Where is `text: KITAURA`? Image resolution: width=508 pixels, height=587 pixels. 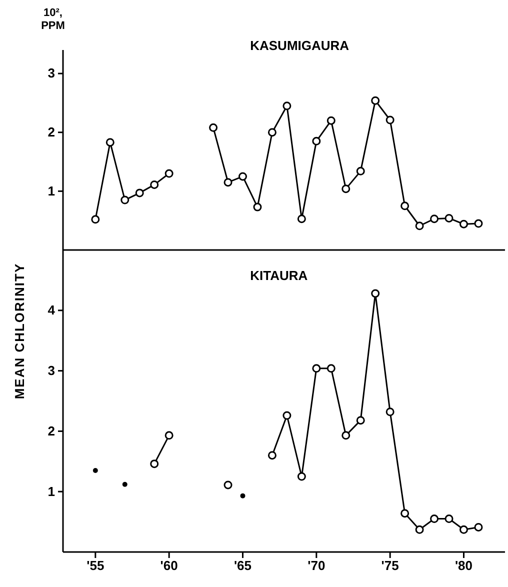 text: KITAURA is located at coordinates (279, 275).